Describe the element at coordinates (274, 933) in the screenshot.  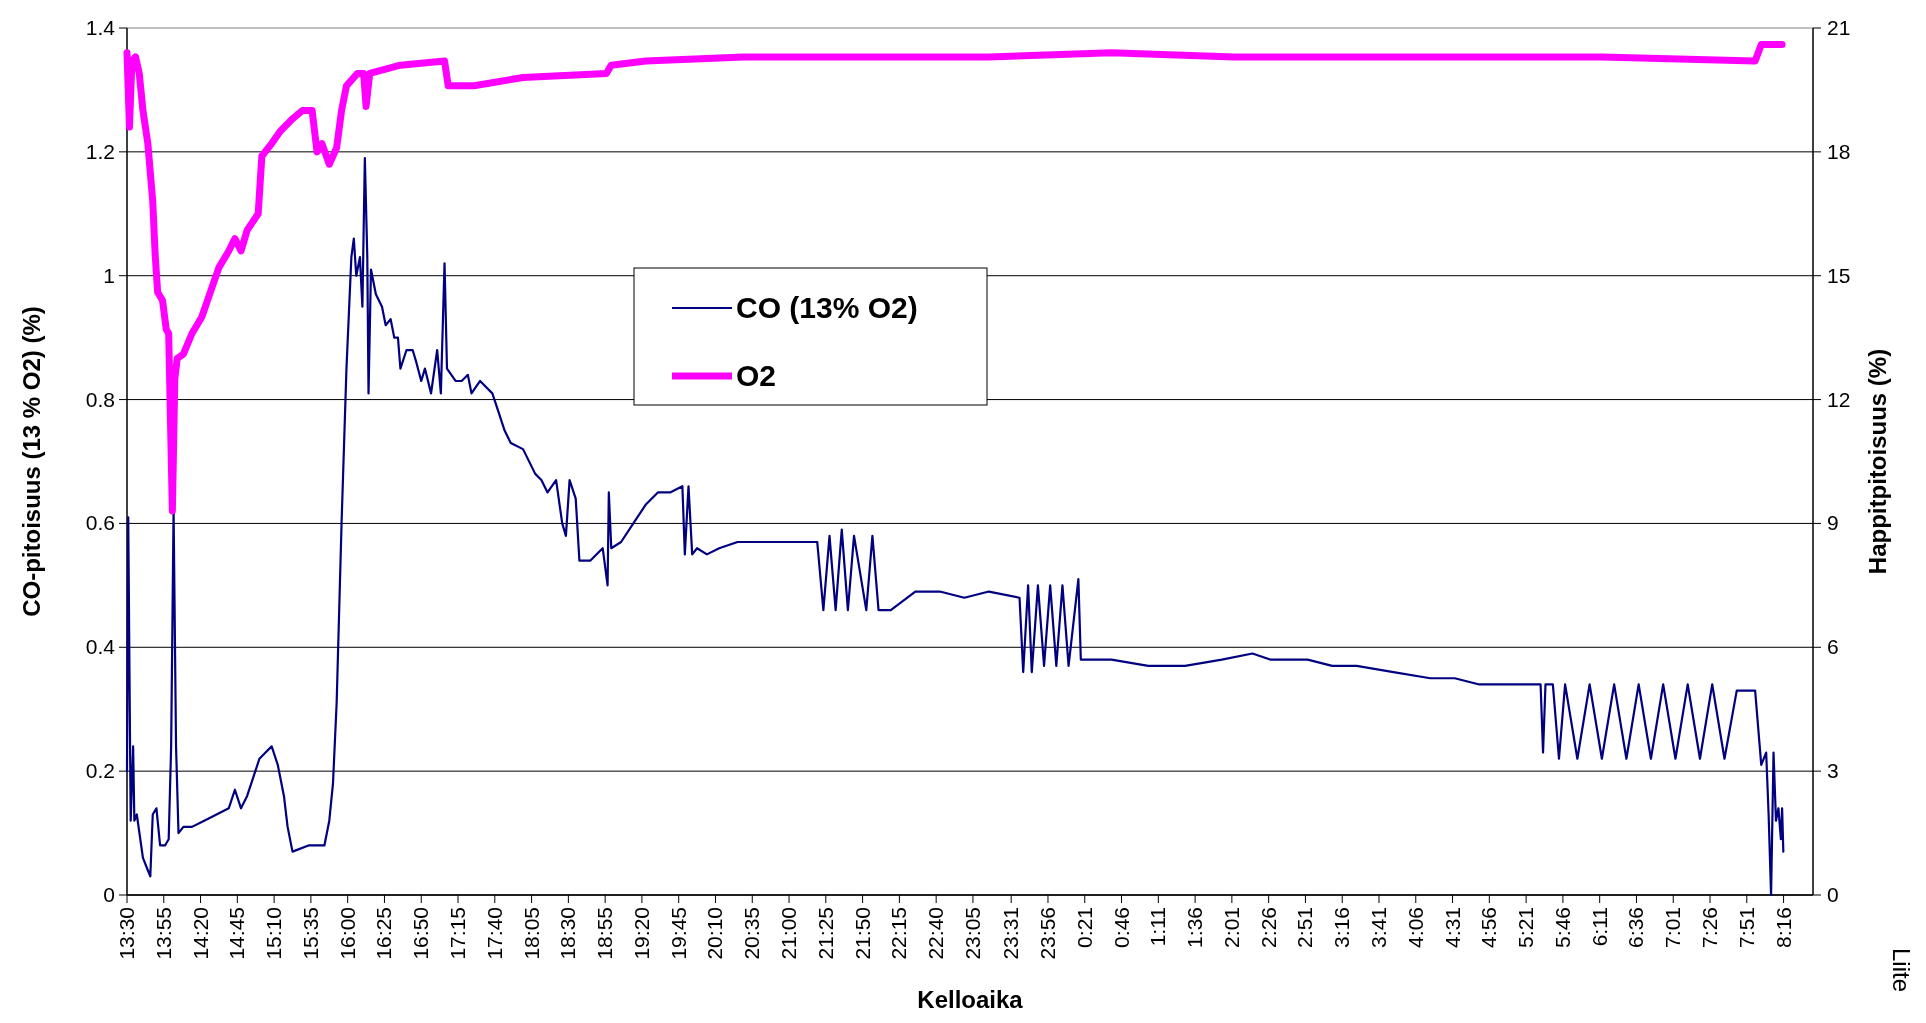
I see `x-tick-label: 15:10` at that location.